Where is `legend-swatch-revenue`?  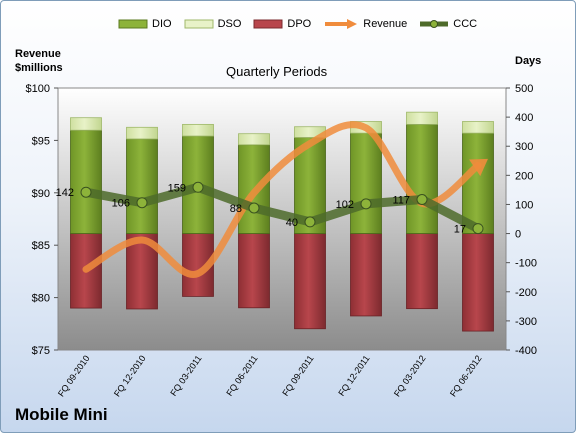 legend-swatch-revenue is located at coordinates (341, 24).